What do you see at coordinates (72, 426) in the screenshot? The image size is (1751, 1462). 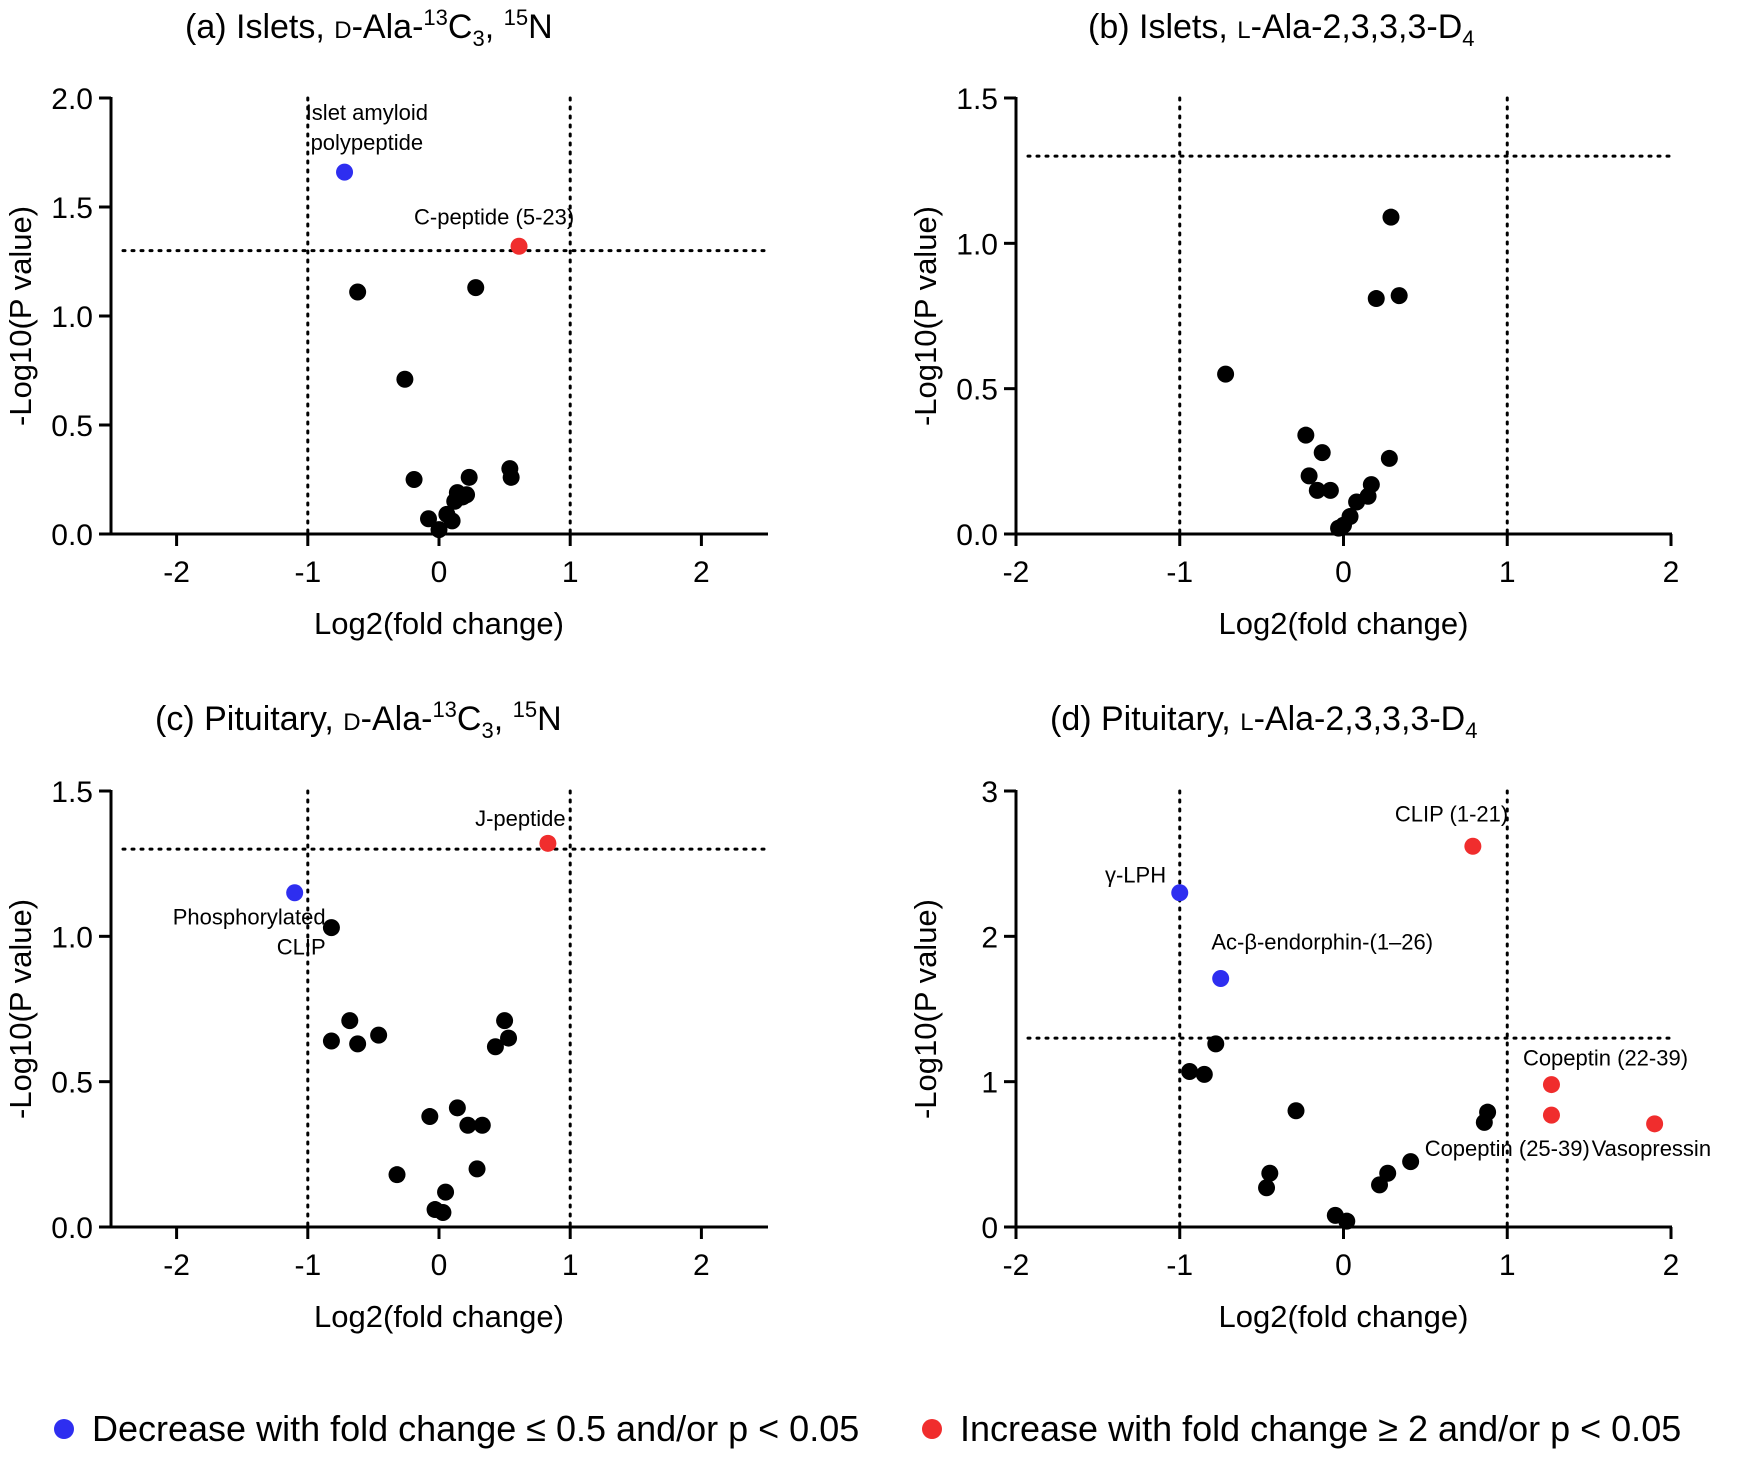 I see `y-tick-label: 0.5` at bounding box center [72, 426].